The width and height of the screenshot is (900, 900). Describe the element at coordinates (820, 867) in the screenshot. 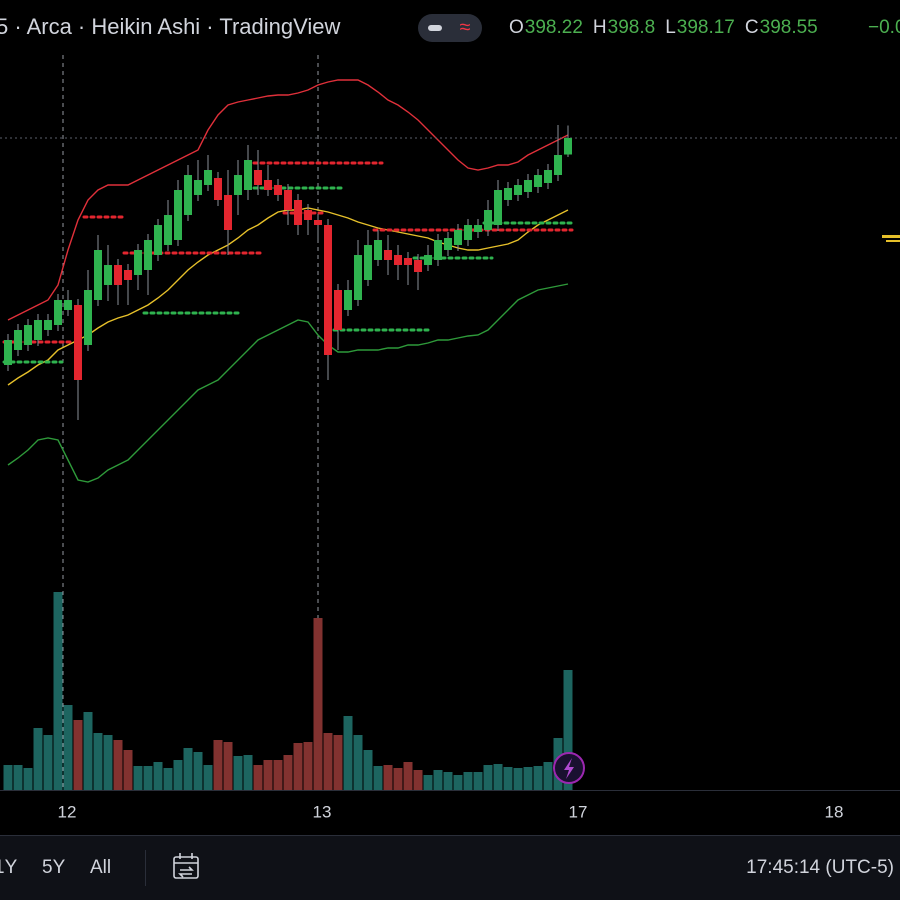

I see `clock: 17:45:14 (UTC-5)` at that location.